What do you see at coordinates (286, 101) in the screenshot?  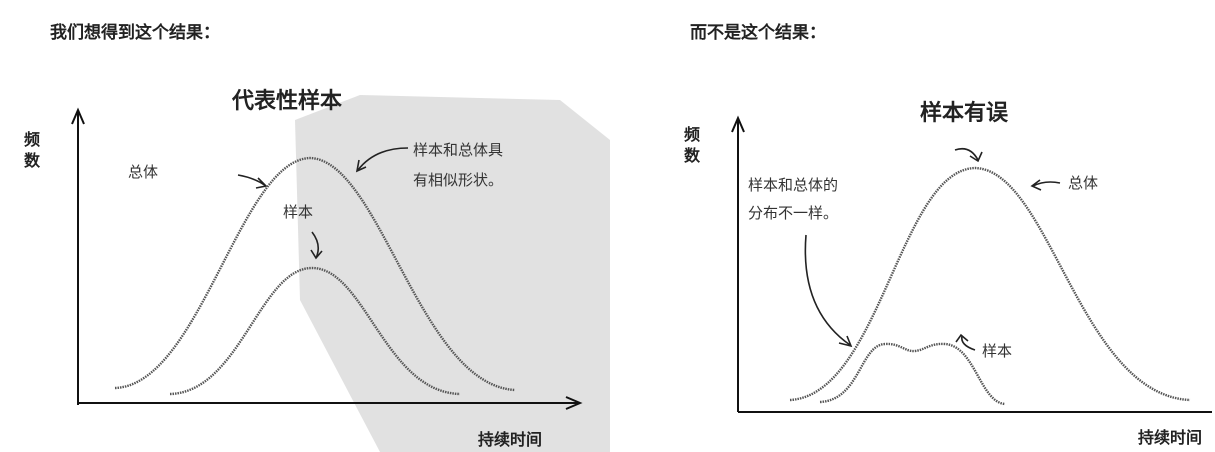 I see `left-title: 代表性样本` at bounding box center [286, 101].